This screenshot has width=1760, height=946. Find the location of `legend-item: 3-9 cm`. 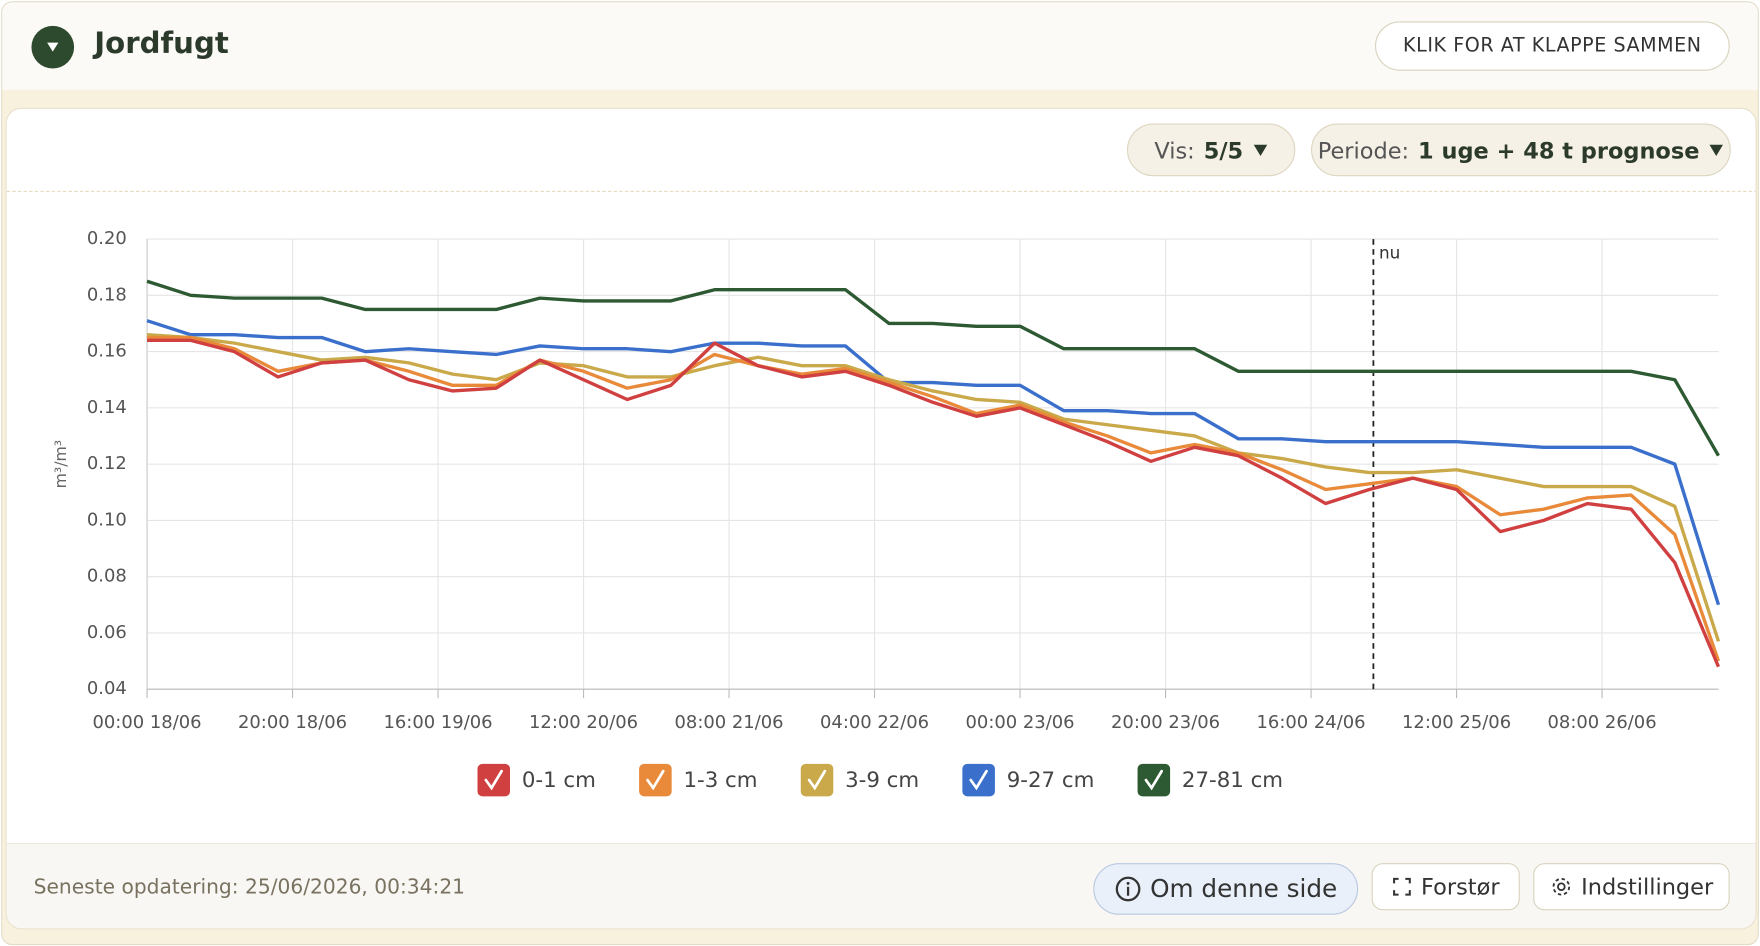

legend-item: 3-9 cm is located at coordinates (859, 780).